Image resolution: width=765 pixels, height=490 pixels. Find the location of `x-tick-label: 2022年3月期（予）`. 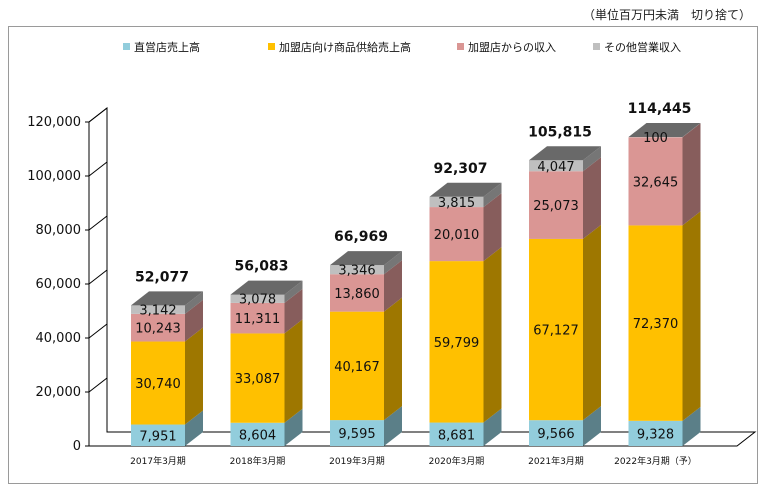

x-tick-label: 2022年3月期（予） is located at coordinates (655, 461).